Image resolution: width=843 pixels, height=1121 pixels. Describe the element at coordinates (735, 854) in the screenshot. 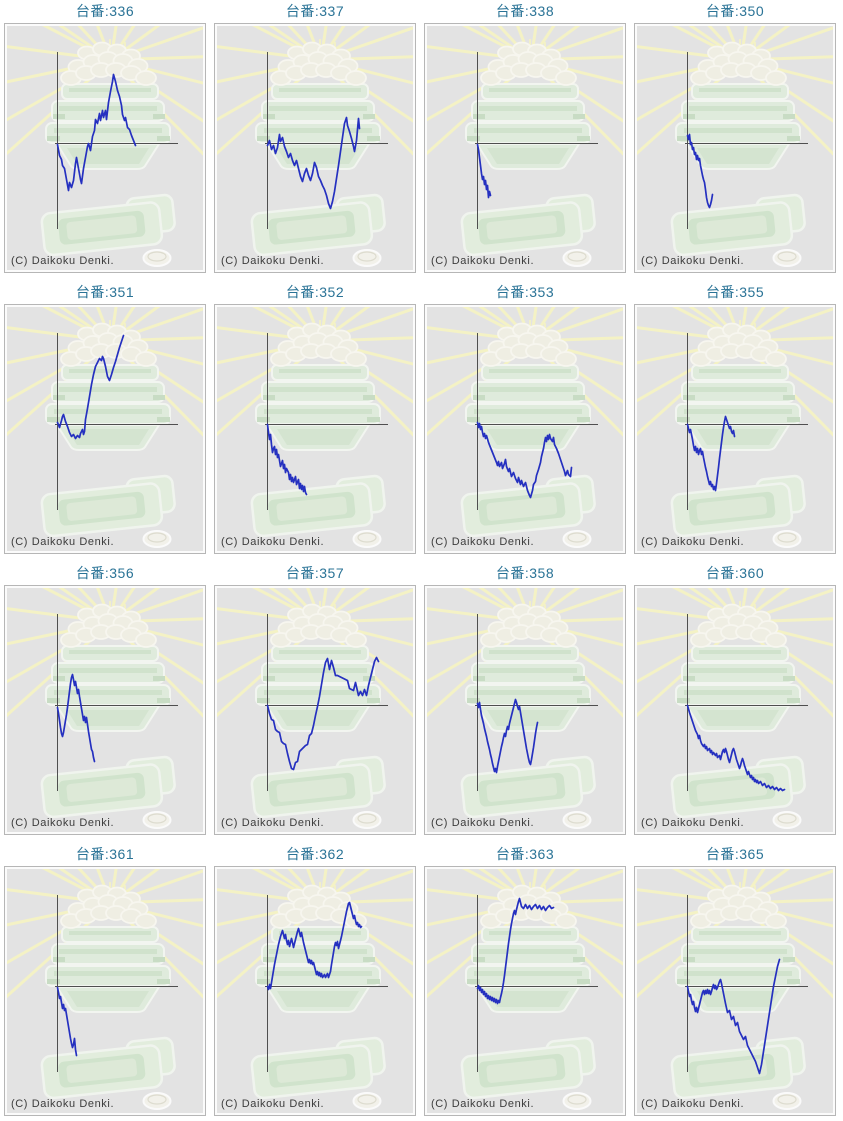

I see `machine-number-title: 台番:365` at that location.